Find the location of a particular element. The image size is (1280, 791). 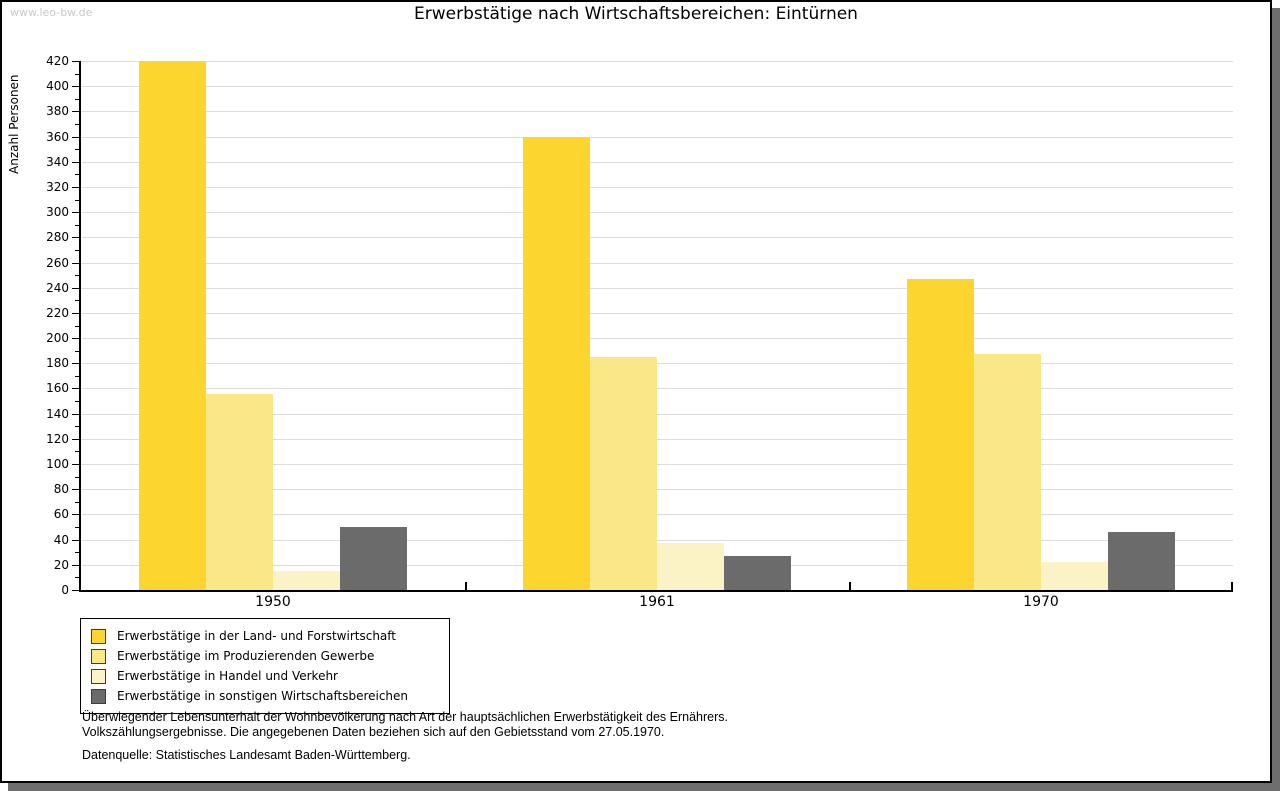

y-tick-label: 360 is located at coordinates (57, 137).